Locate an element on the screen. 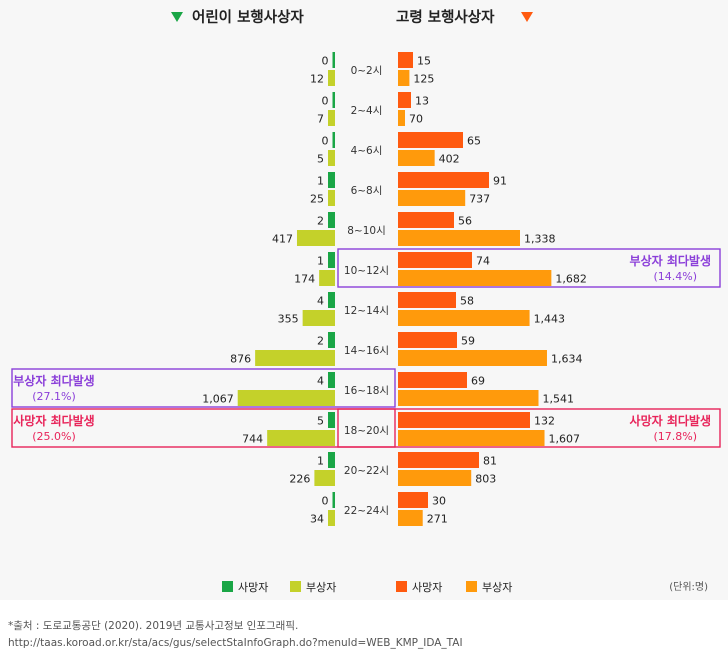  label-elderly-injury: 402 is located at coordinates (449, 159).